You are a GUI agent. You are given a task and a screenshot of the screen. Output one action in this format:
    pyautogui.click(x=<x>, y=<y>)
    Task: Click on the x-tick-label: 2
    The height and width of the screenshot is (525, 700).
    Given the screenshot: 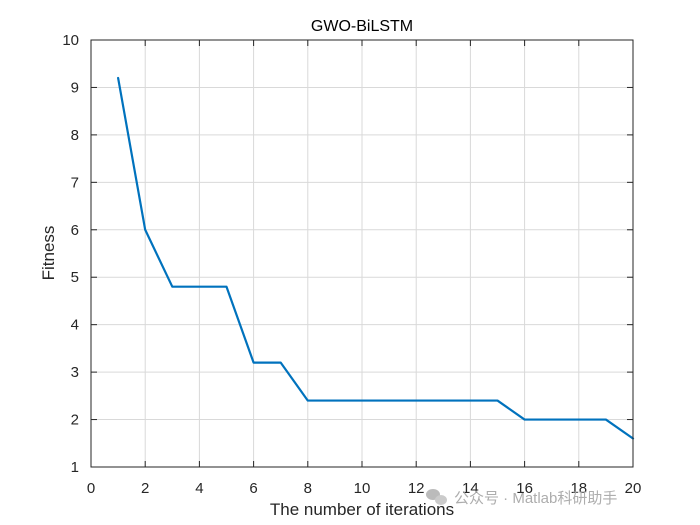 What is the action you would take?
    pyautogui.click(x=145, y=488)
    